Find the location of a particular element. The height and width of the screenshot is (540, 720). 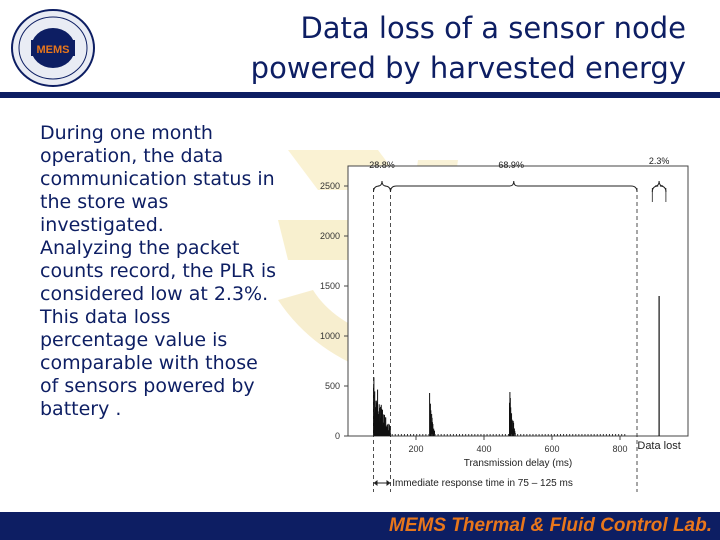

arrow-head-left is located at coordinates (375, 483).